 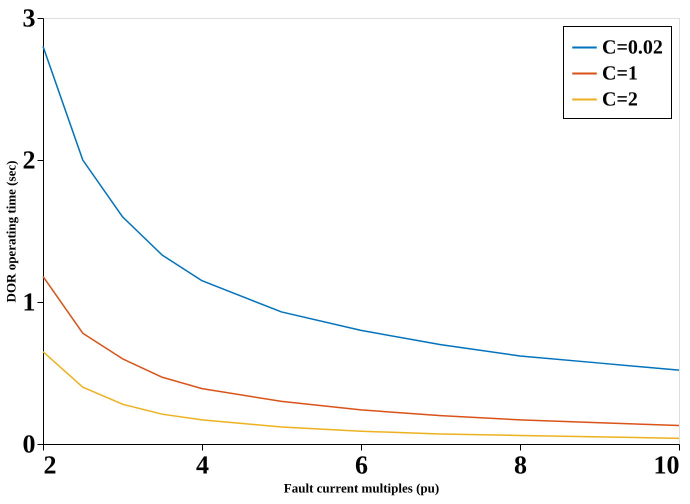 I want to click on y-axis-title: DOR operating time (sec), so click(x=11, y=231).